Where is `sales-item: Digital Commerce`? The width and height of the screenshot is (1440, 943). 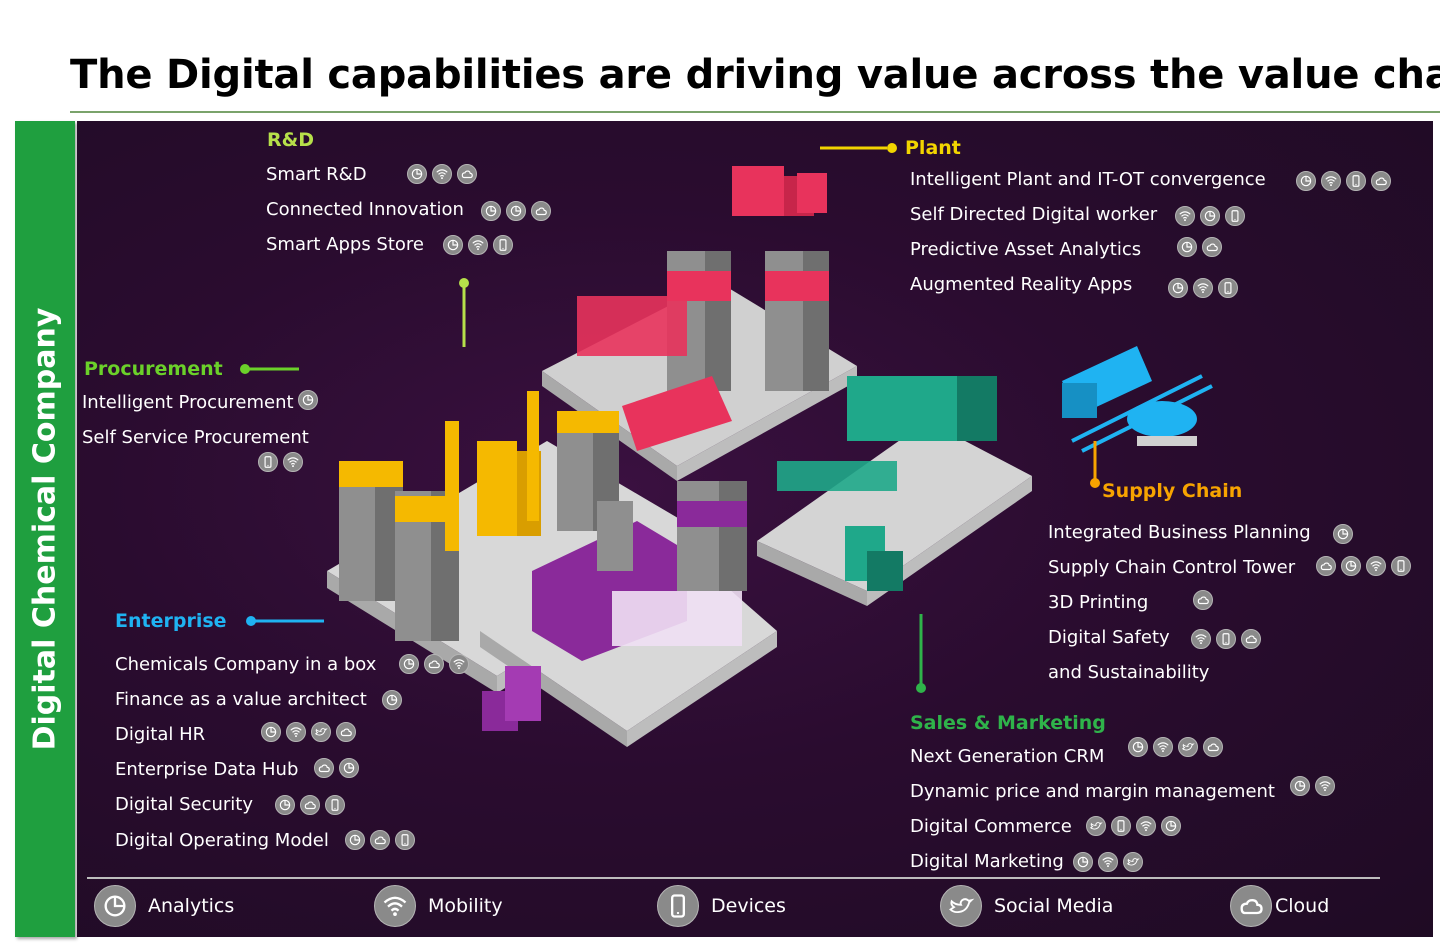
sales-item: Digital Commerce is located at coordinates (991, 826).